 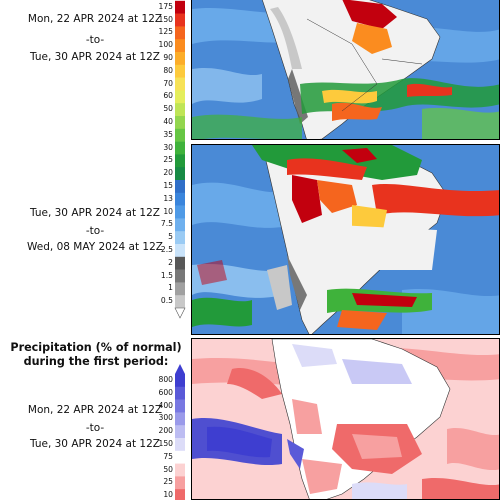 What do you see at coordinates (96, 361) in the screenshot?
I see `anomaly-heading-line2: during the first period:` at bounding box center [96, 361].